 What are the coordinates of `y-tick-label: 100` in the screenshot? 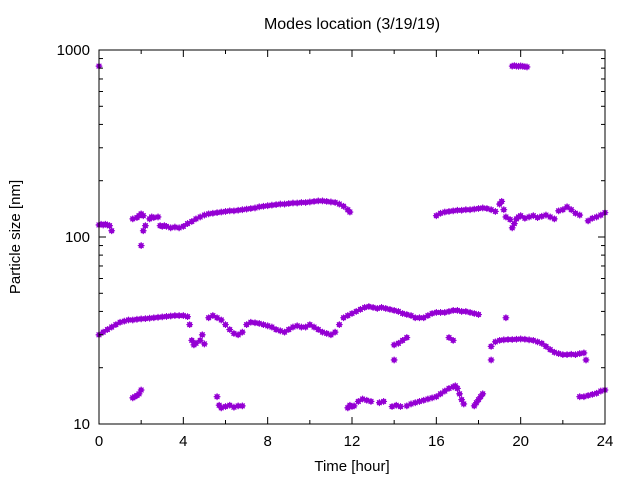 It's located at (77, 237).